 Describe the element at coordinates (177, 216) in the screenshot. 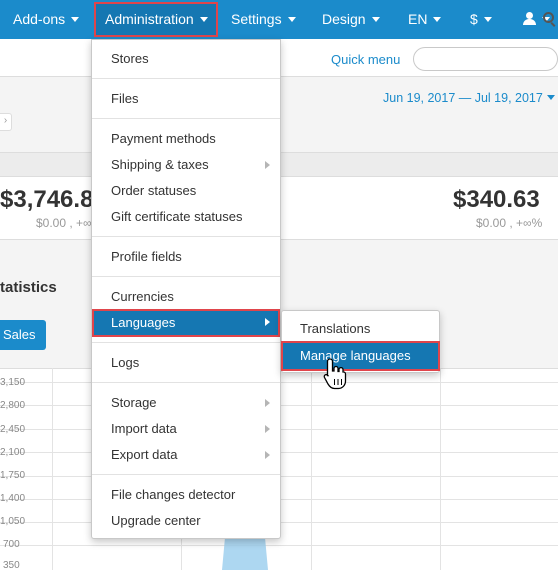

I see `menu-item-label: Gift certificate statuses` at that location.